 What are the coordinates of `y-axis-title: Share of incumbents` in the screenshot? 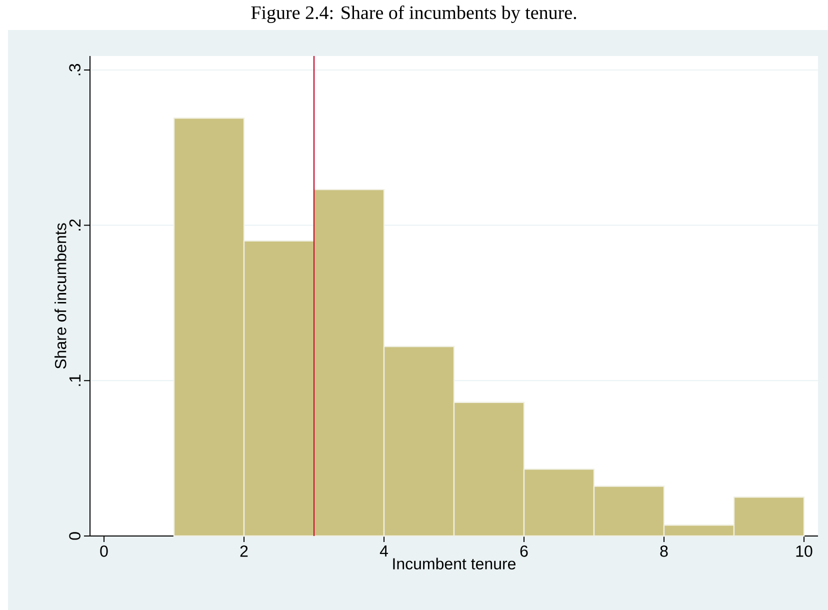 It's located at (60, 296).